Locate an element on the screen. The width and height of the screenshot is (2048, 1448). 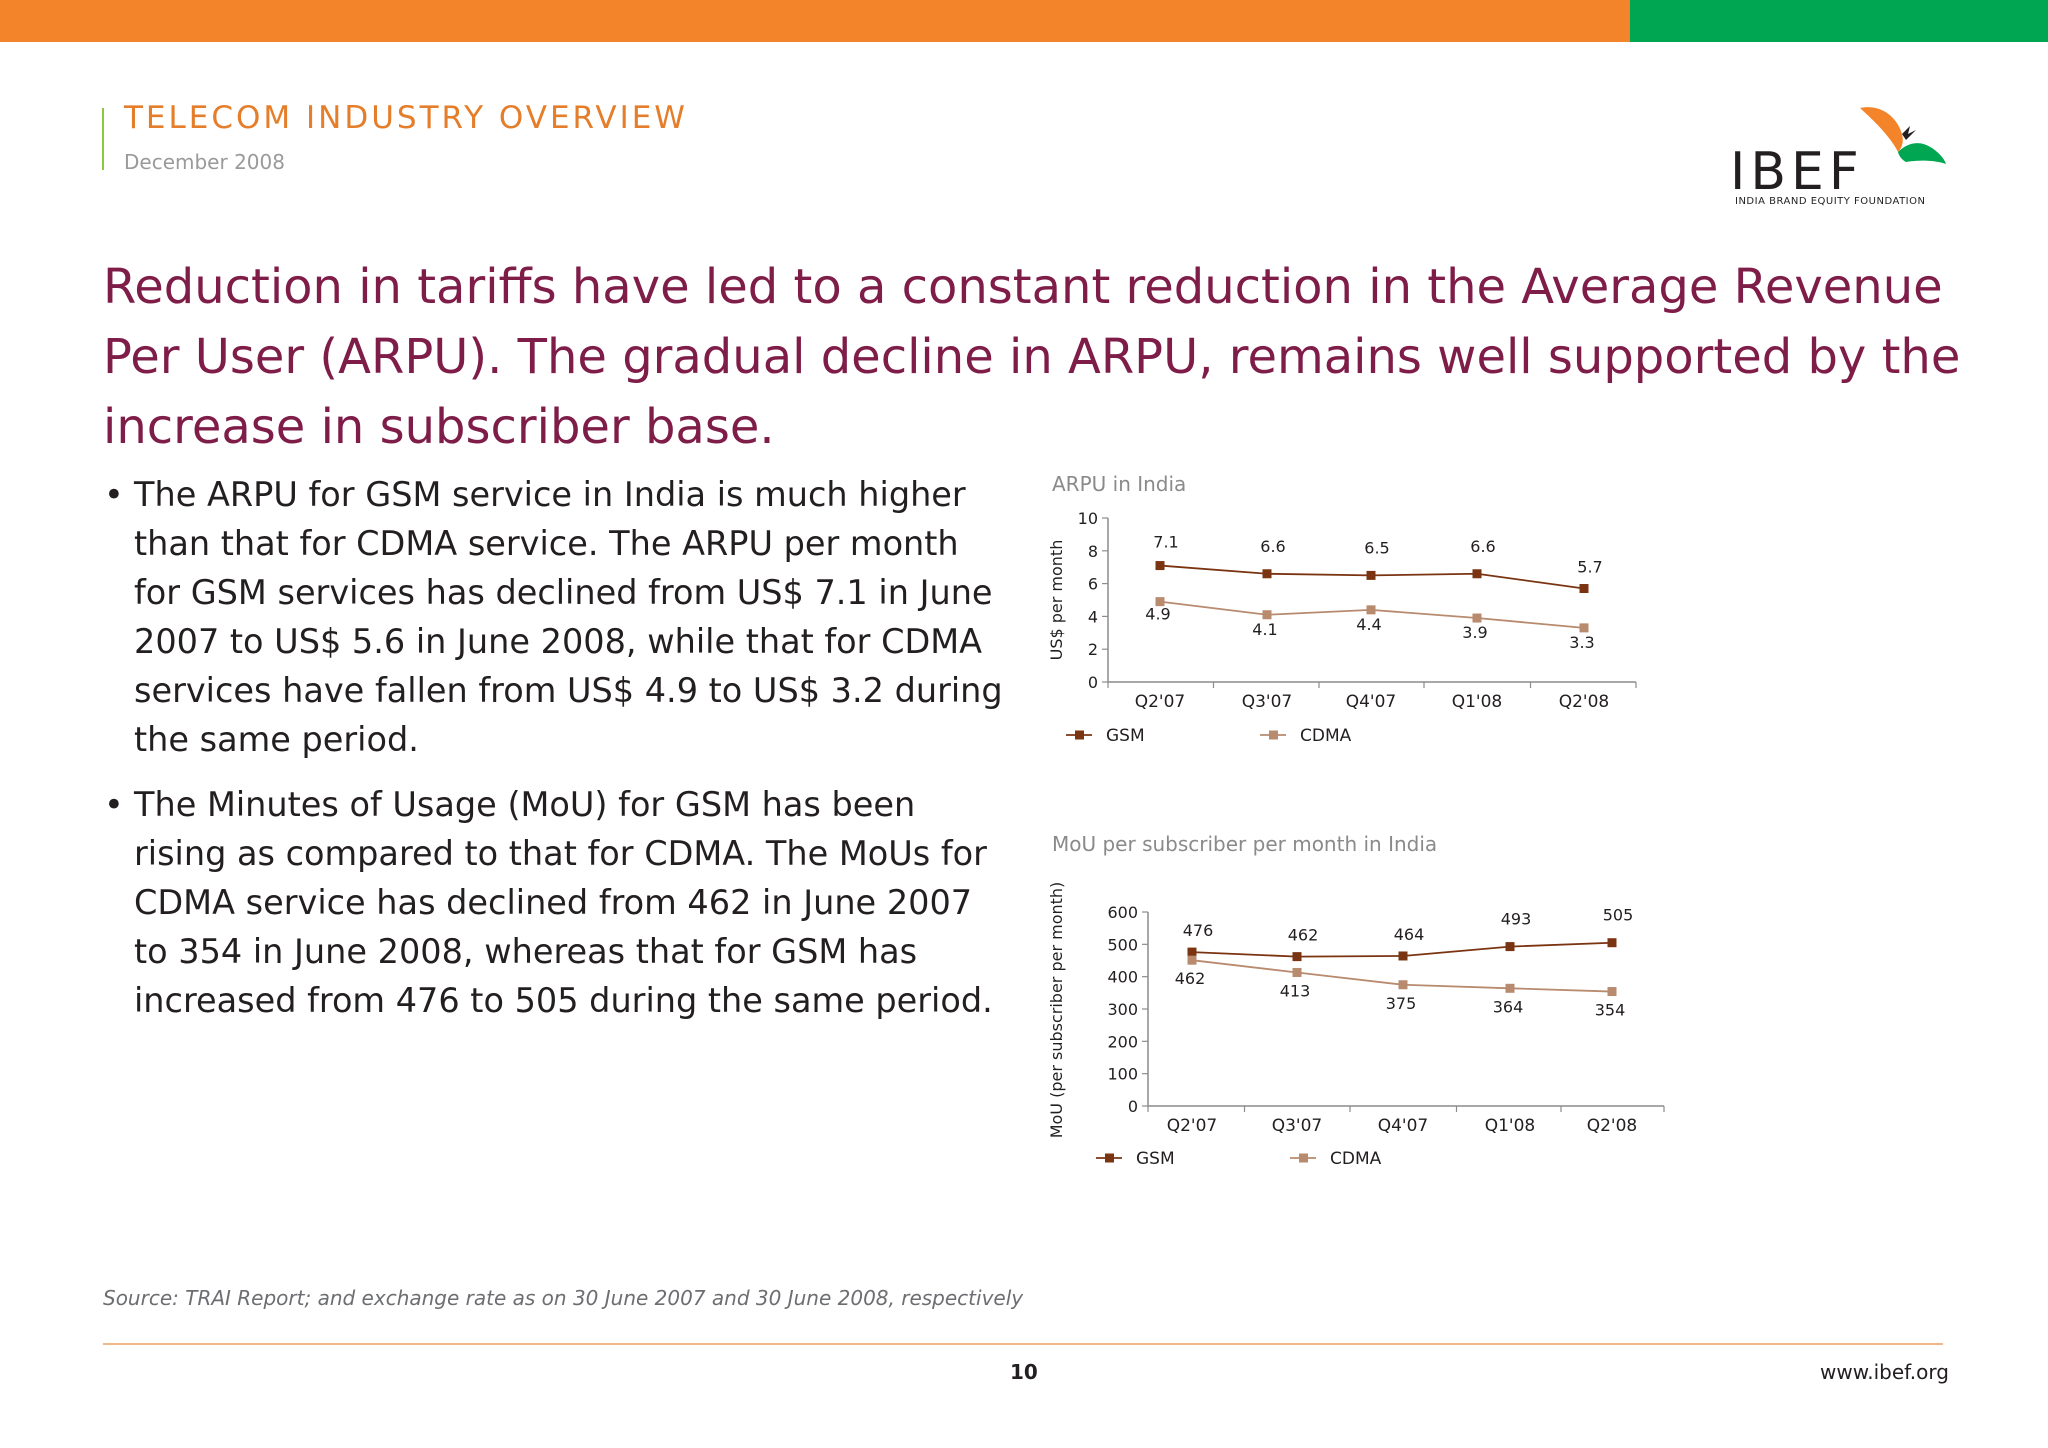
data-label-gsm: 476 is located at coordinates (1198, 930).